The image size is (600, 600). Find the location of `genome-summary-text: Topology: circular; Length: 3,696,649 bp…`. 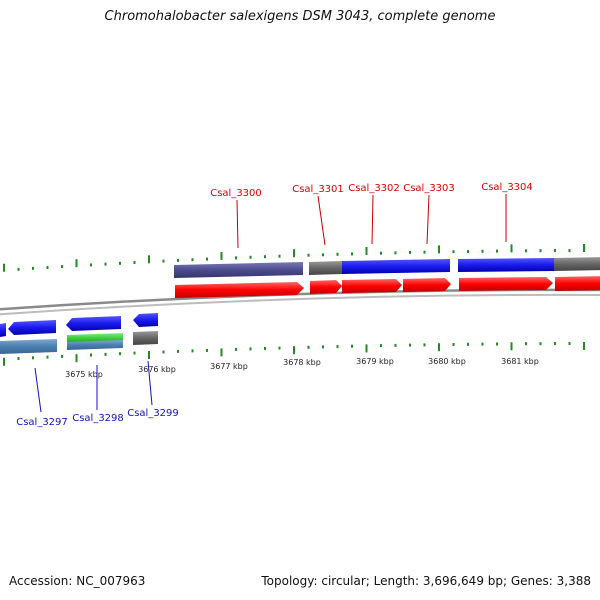

genome-summary-text: Topology: circular; Length: 3,696,649 bp… is located at coordinates (426, 581).